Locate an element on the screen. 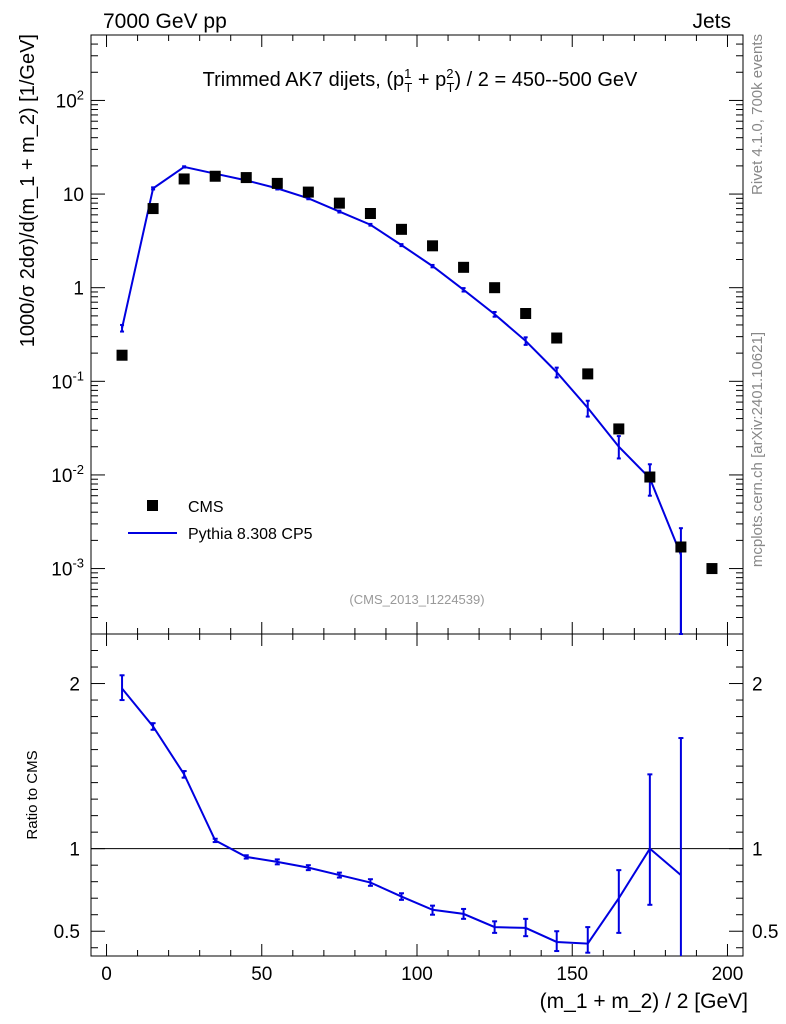 The image size is (786, 1024). legend: CMS Pythia 8.308 CP5 is located at coordinates (220, 521).